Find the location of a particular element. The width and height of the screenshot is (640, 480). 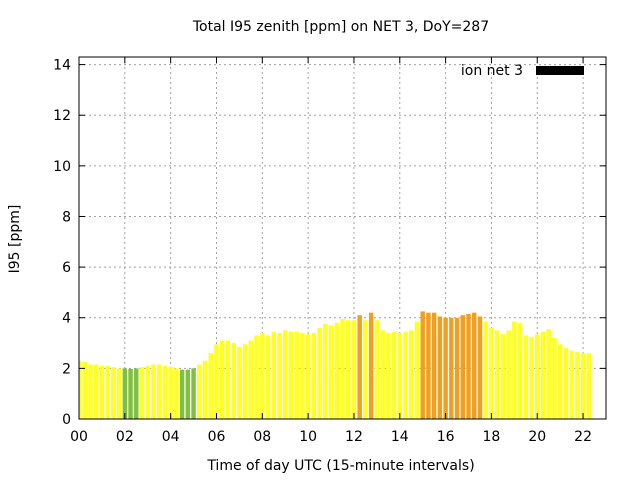

y-tick-label: 0 is located at coordinates (66, 420).